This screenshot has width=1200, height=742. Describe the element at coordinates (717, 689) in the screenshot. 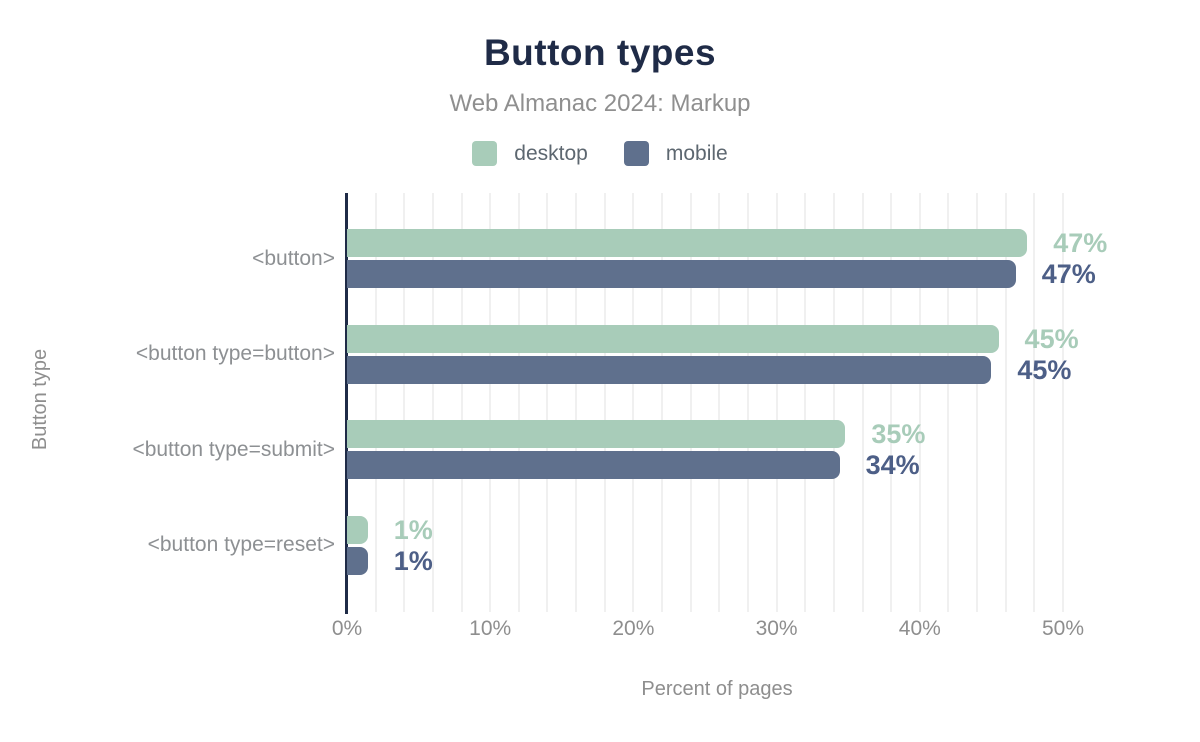

I see `x-axis-title: Percent of pages` at that location.